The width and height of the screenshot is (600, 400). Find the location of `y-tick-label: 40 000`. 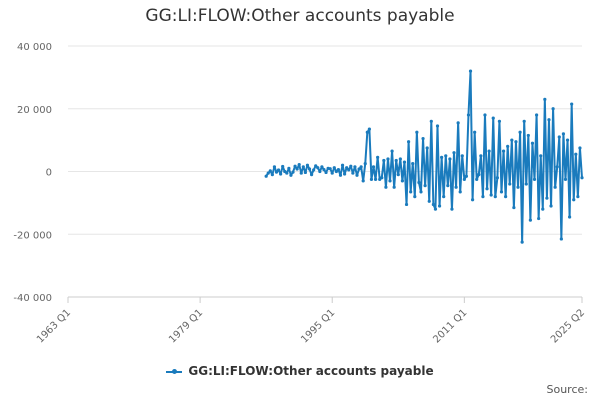

y-tick-label: 40 000 is located at coordinates (34, 47).